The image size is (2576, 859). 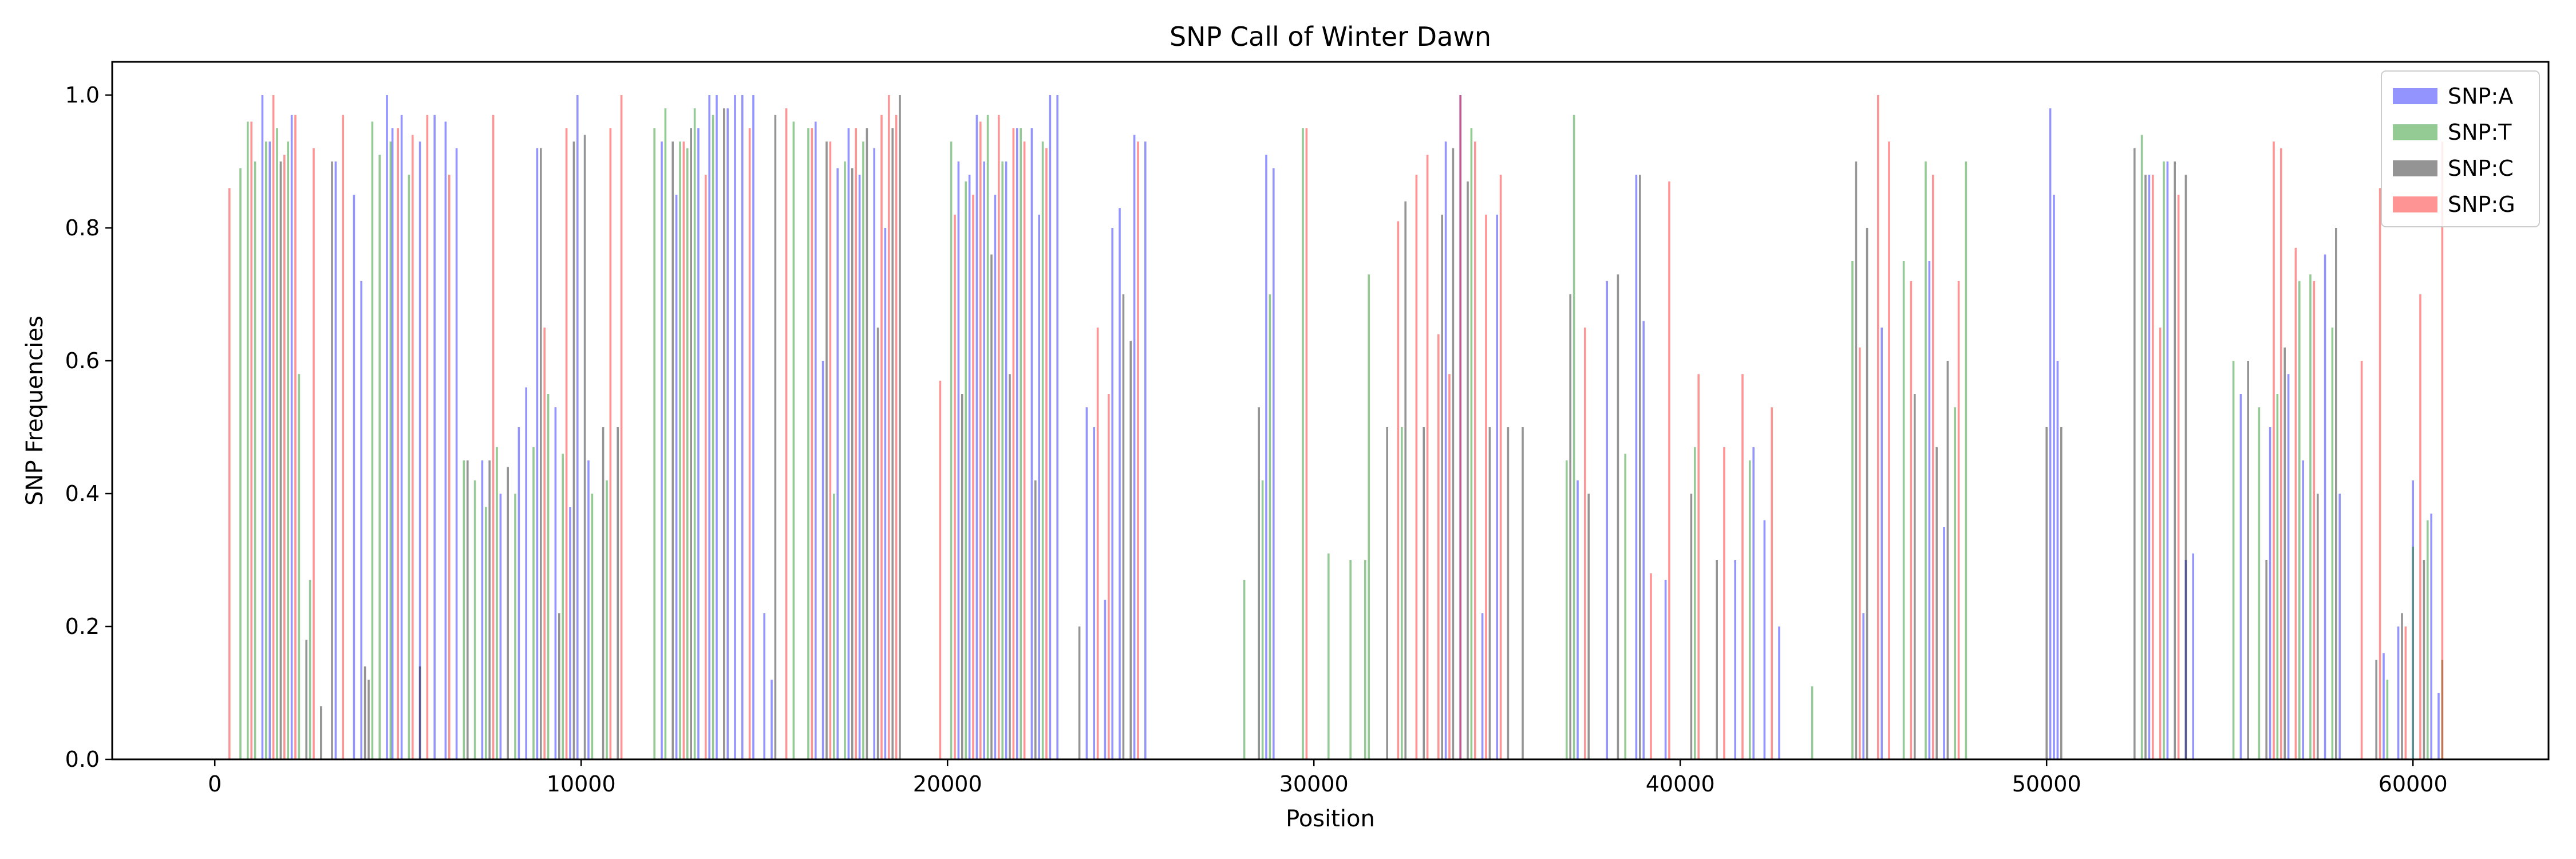 I want to click on legend: SNP:A SNP:T SNP:C SNP:G, so click(x=2460, y=148).